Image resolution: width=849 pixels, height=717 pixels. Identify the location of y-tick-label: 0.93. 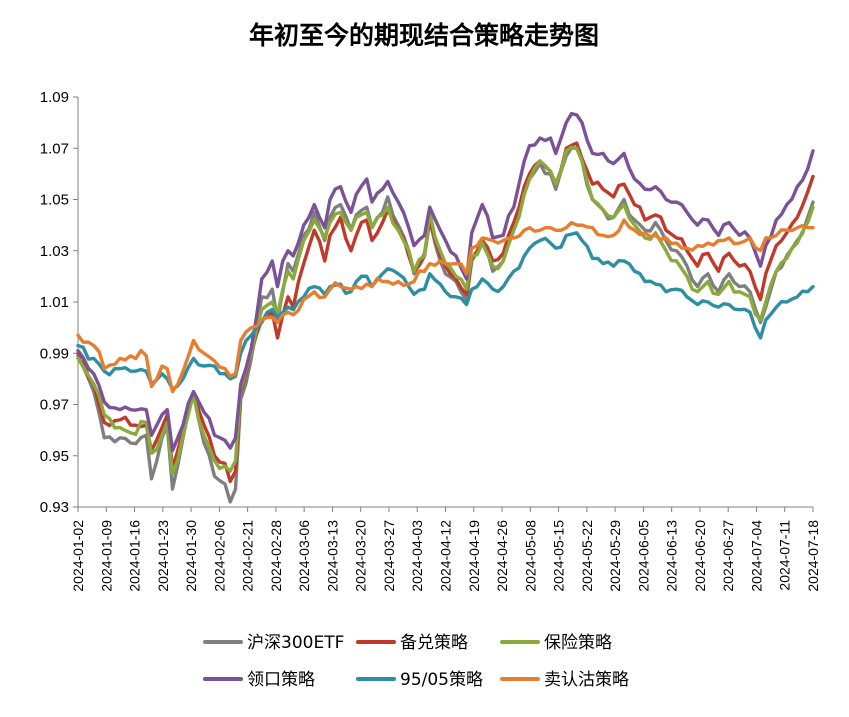
(54, 507).